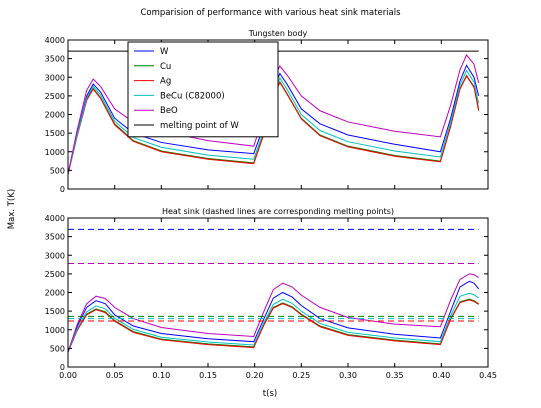 Image resolution: width=541 pixels, height=408 pixels. What do you see at coordinates (488, 375) in the screenshot?
I see `x-tick-label: 0.45` at bounding box center [488, 375].